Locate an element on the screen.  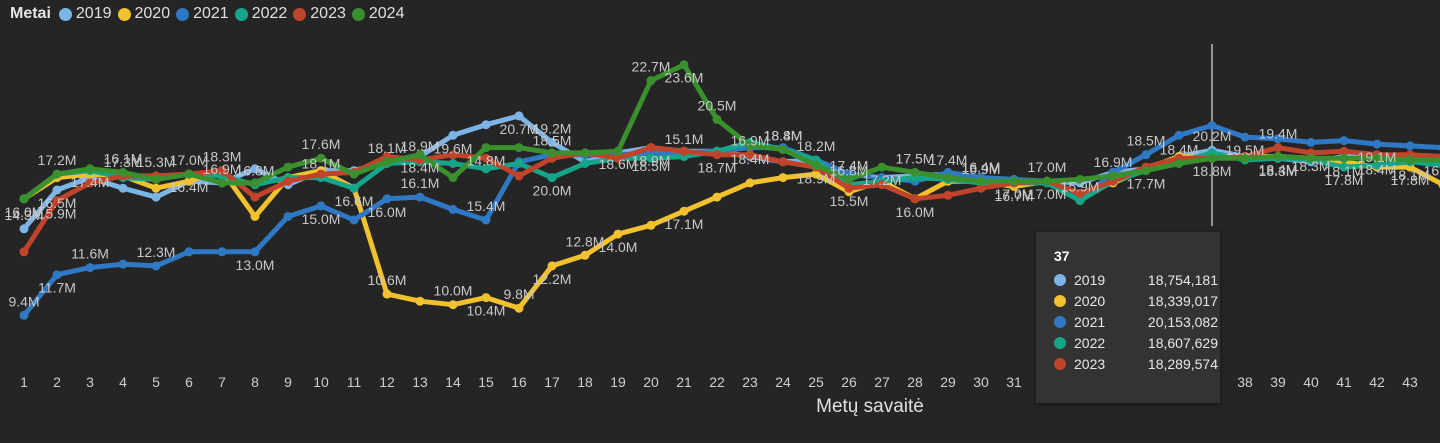
series-line-2022 is located at coordinates (730, 171).